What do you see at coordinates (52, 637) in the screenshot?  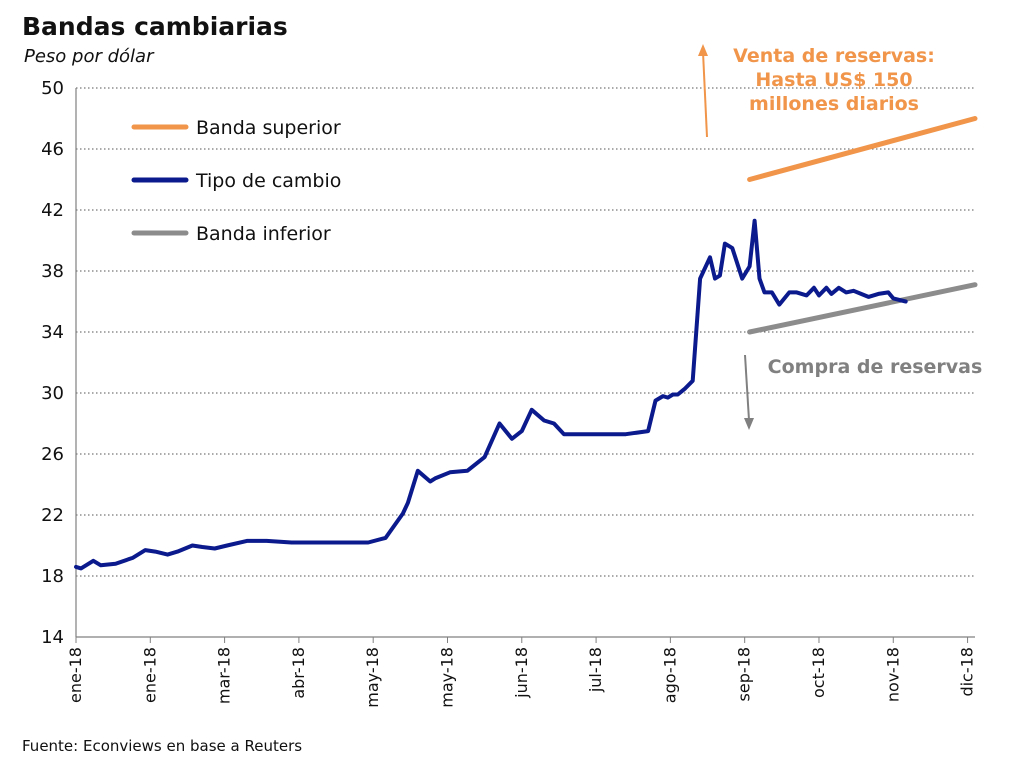 I see `y-tick-label: 14` at bounding box center [52, 637].